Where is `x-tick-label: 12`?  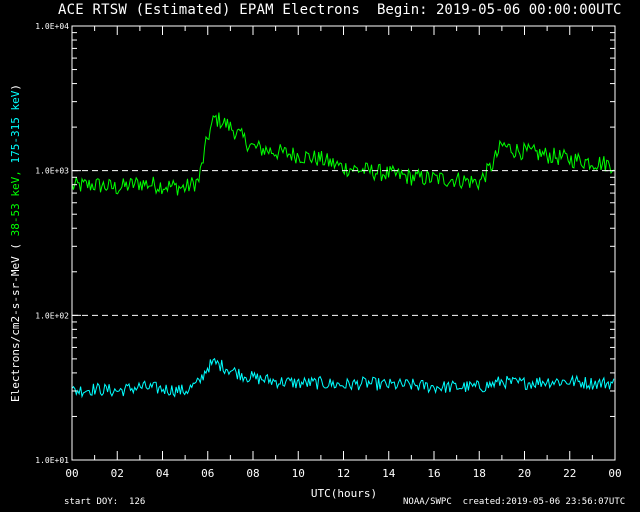 x-tick-label: 12 is located at coordinates (343, 473).